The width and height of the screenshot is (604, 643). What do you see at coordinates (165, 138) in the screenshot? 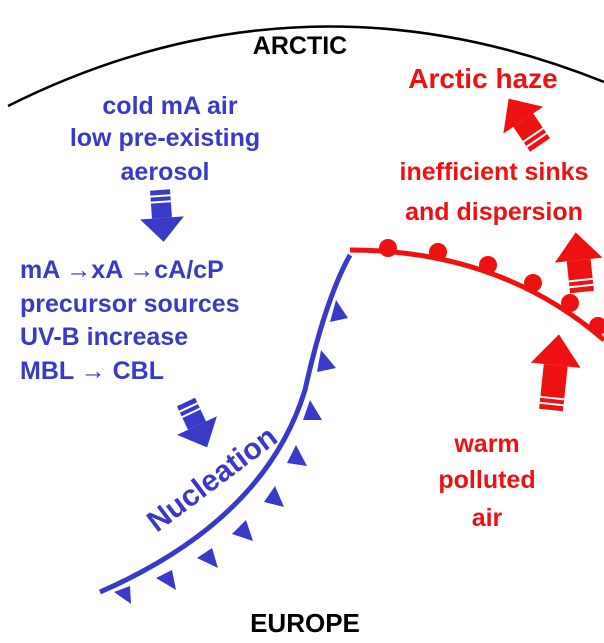
I see `cold-air-label: low pre-existing` at bounding box center [165, 138].